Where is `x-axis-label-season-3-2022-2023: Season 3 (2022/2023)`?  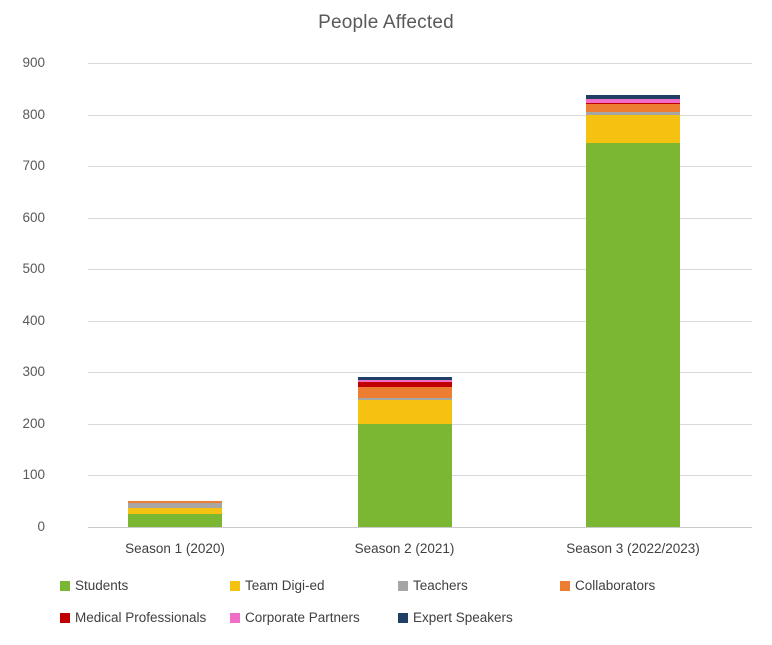 x-axis-label-season-3-2022-2023: Season 3 (2022/2023) is located at coordinates (633, 548).